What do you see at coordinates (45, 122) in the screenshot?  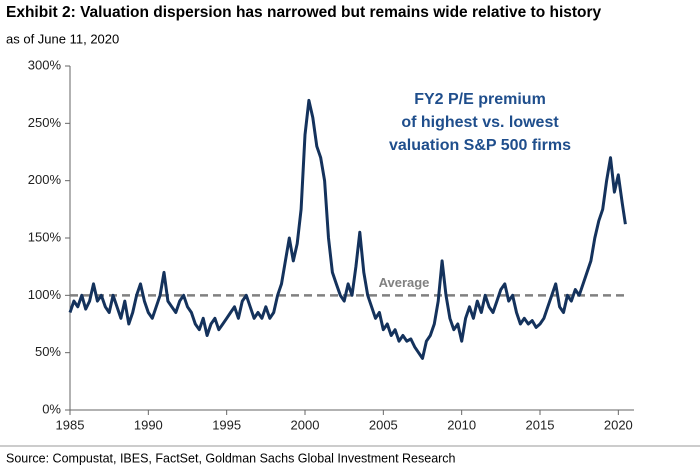 I see `y-tick-label: 250%` at bounding box center [45, 122].